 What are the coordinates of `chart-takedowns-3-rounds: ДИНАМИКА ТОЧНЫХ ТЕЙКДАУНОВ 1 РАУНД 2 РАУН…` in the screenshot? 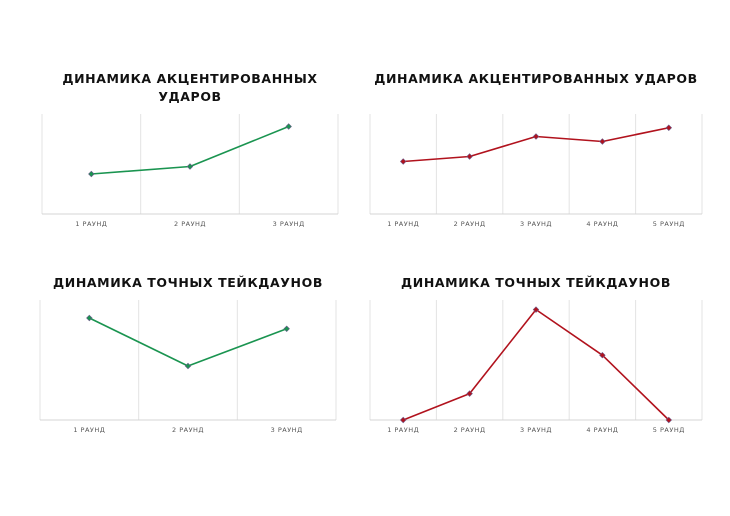 It's located at (188, 360).